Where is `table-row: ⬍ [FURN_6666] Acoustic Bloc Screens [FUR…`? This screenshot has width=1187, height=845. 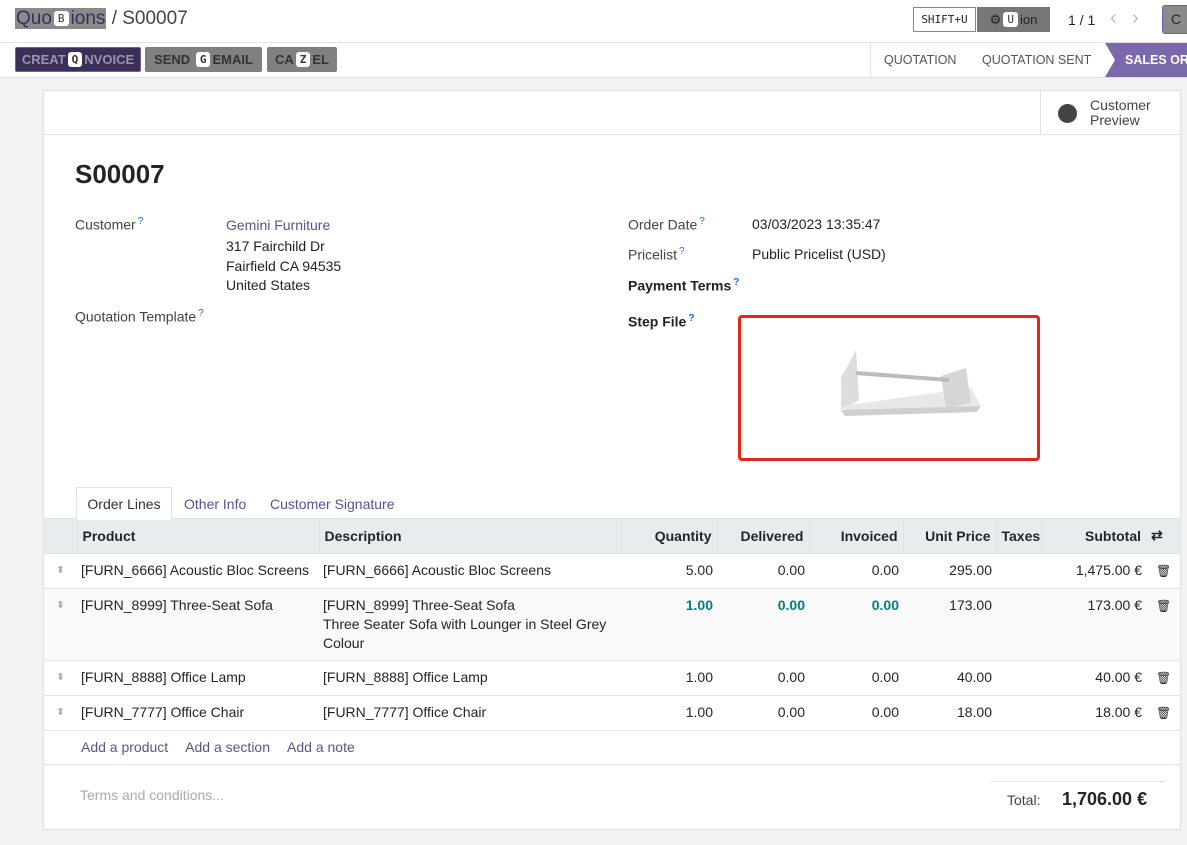 table-row: ⬍ [FURN_6666] Acoustic Bloc Screens [FUR… is located at coordinates (612, 571).